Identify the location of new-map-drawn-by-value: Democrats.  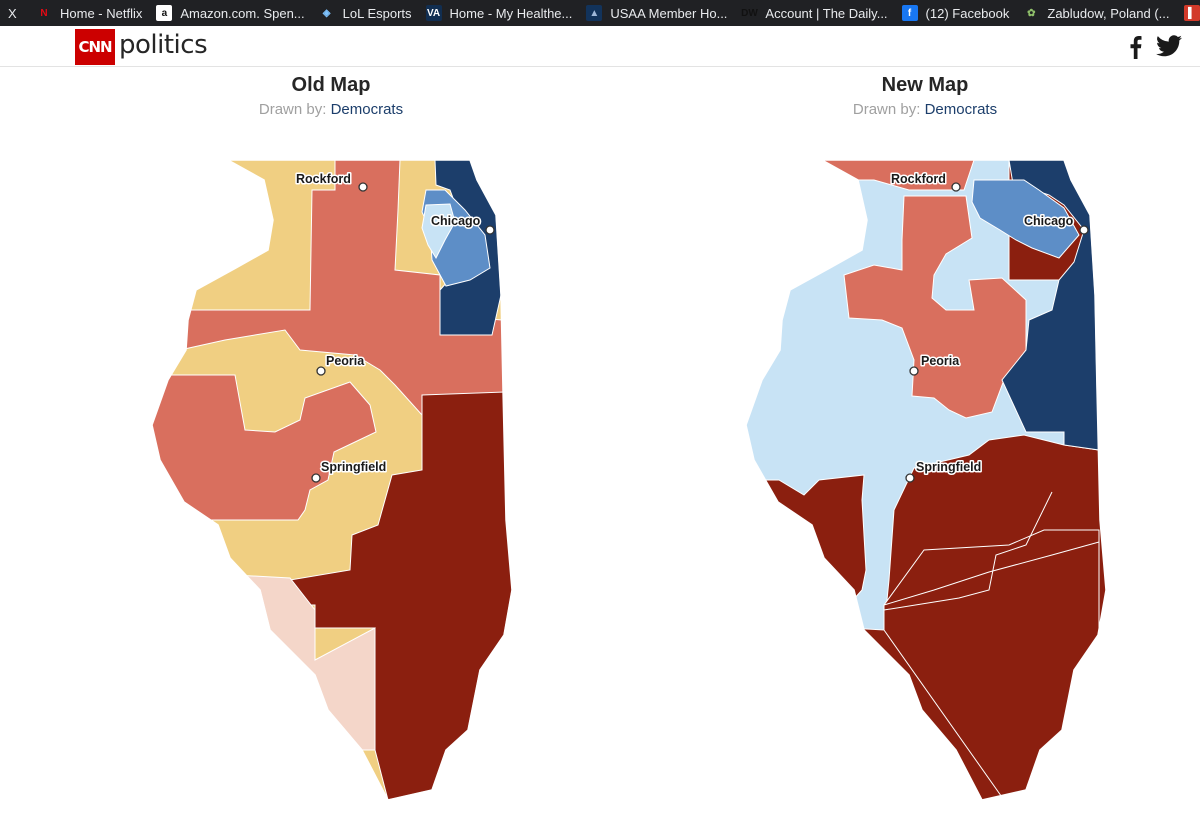
(961, 109).